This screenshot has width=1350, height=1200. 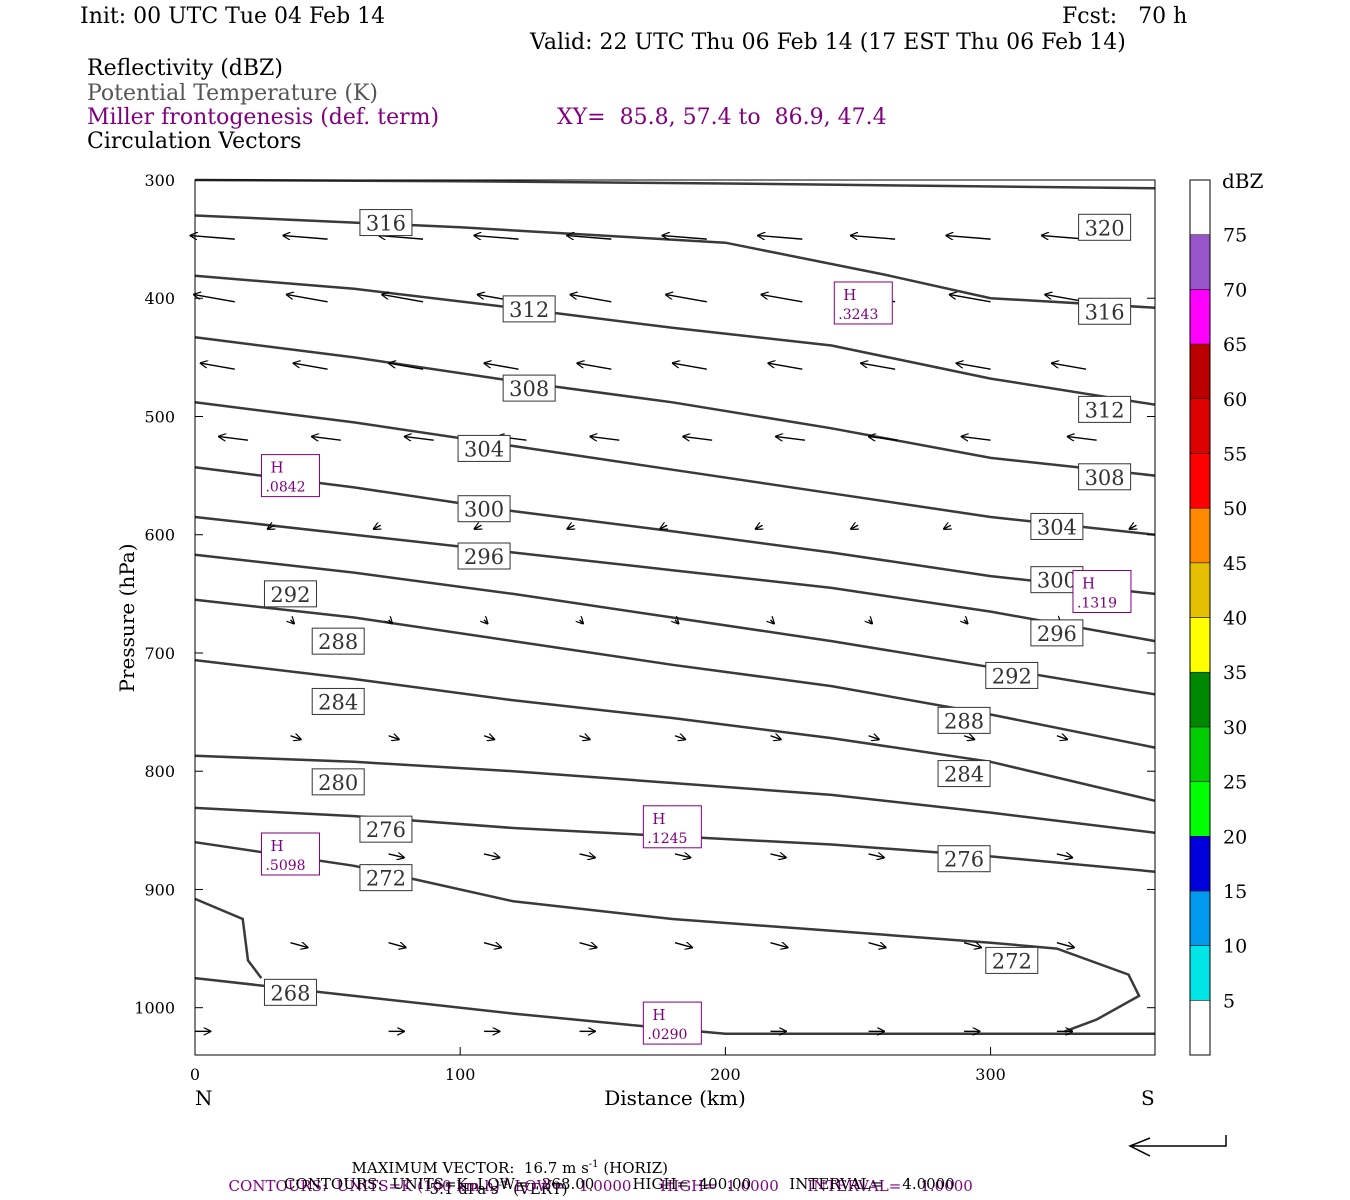 What do you see at coordinates (285, 866) in the screenshot?
I see `frontogenesis-high-value: .5098` at bounding box center [285, 866].